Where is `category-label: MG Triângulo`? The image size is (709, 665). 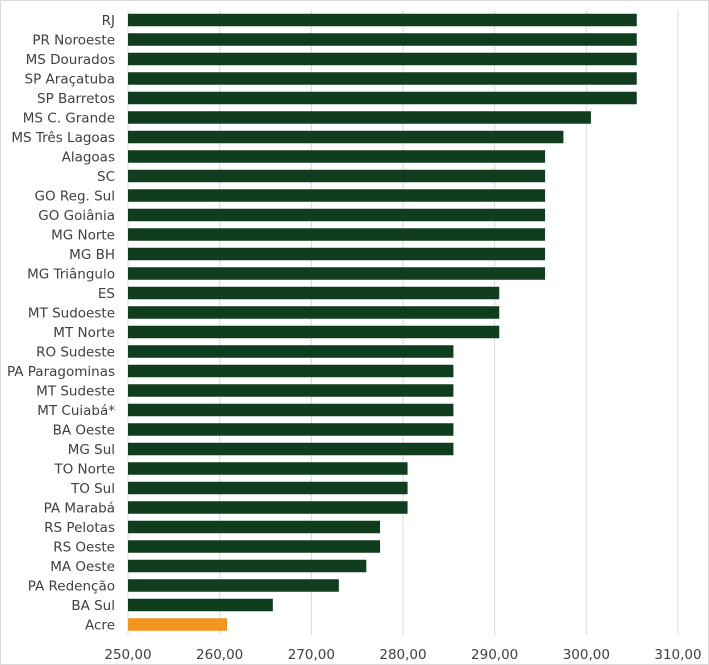
category-label: MG Triângulo is located at coordinates (71, 275).